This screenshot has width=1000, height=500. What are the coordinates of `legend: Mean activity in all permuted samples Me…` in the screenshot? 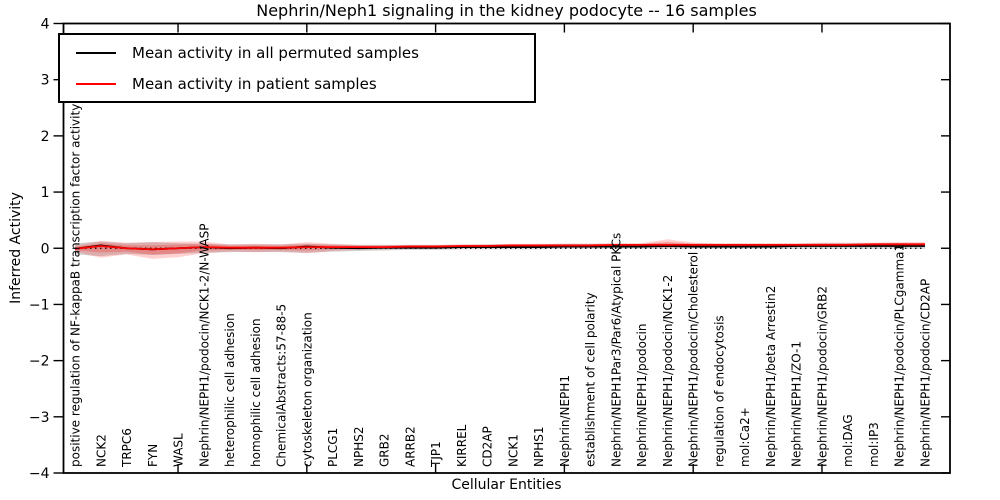 It's located at (297, 68).